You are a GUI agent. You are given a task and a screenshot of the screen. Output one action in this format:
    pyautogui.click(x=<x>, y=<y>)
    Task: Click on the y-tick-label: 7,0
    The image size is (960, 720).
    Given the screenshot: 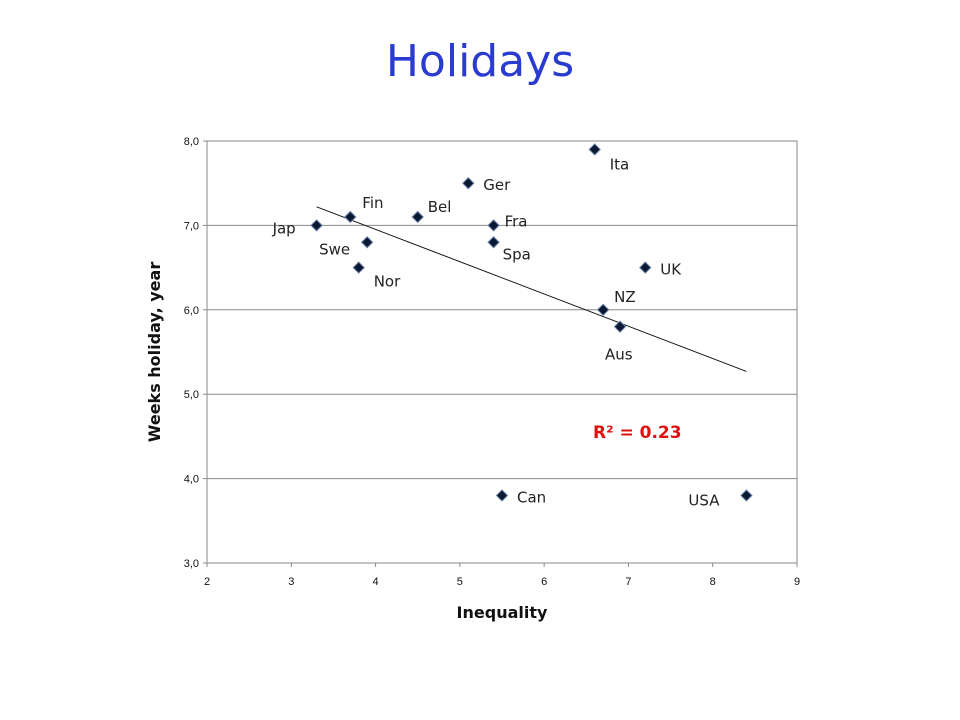 What is the action you would take?
    pyautogui.click(x=191, y=226)
    